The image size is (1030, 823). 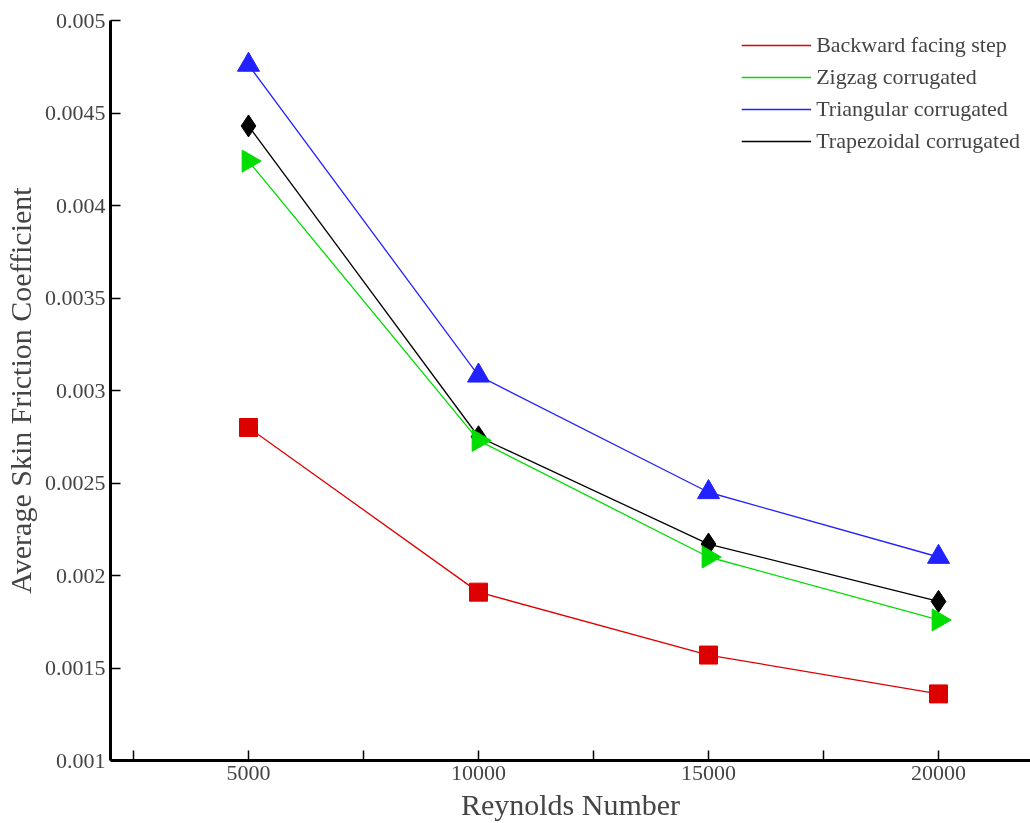 What do you see at coordinates (938, 772) in the screenshot?
I see `x-tick-label: 20000` at bounding box center [938, 772].